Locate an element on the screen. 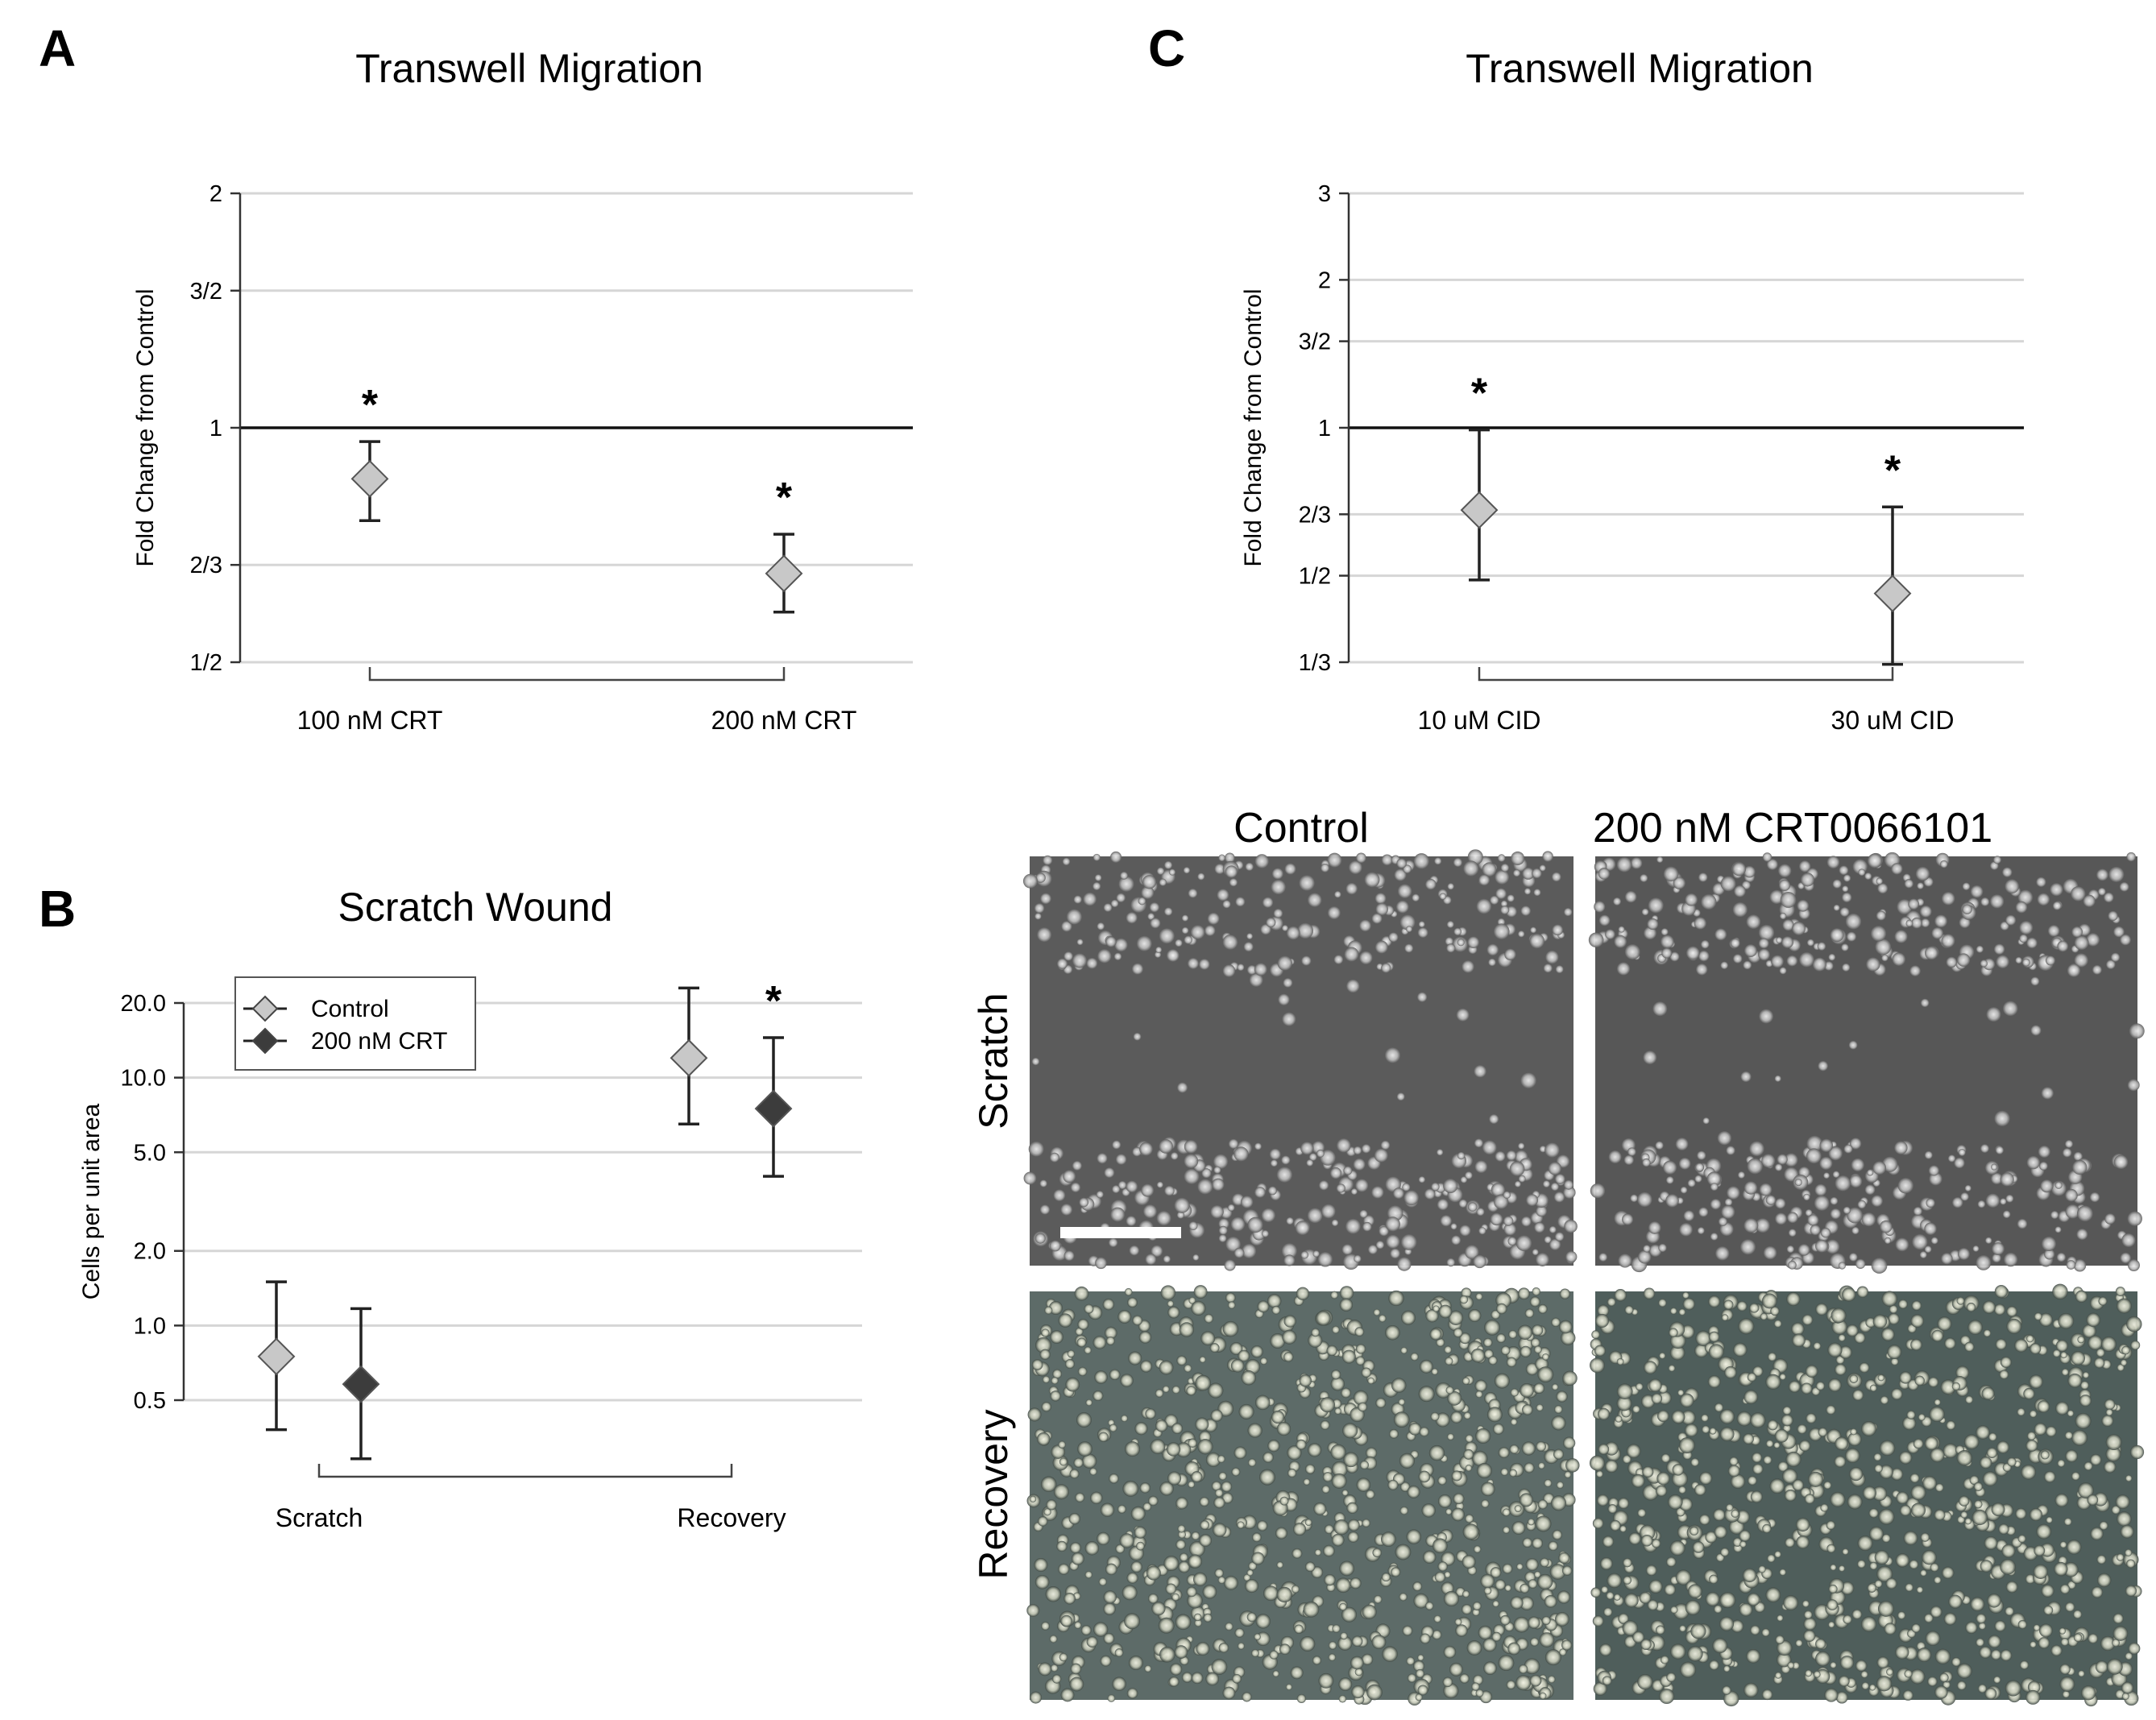 The height and width of the screenshot is (1720, 2156). chart-c-significance-star: * is located at coordinates (1892, 470).